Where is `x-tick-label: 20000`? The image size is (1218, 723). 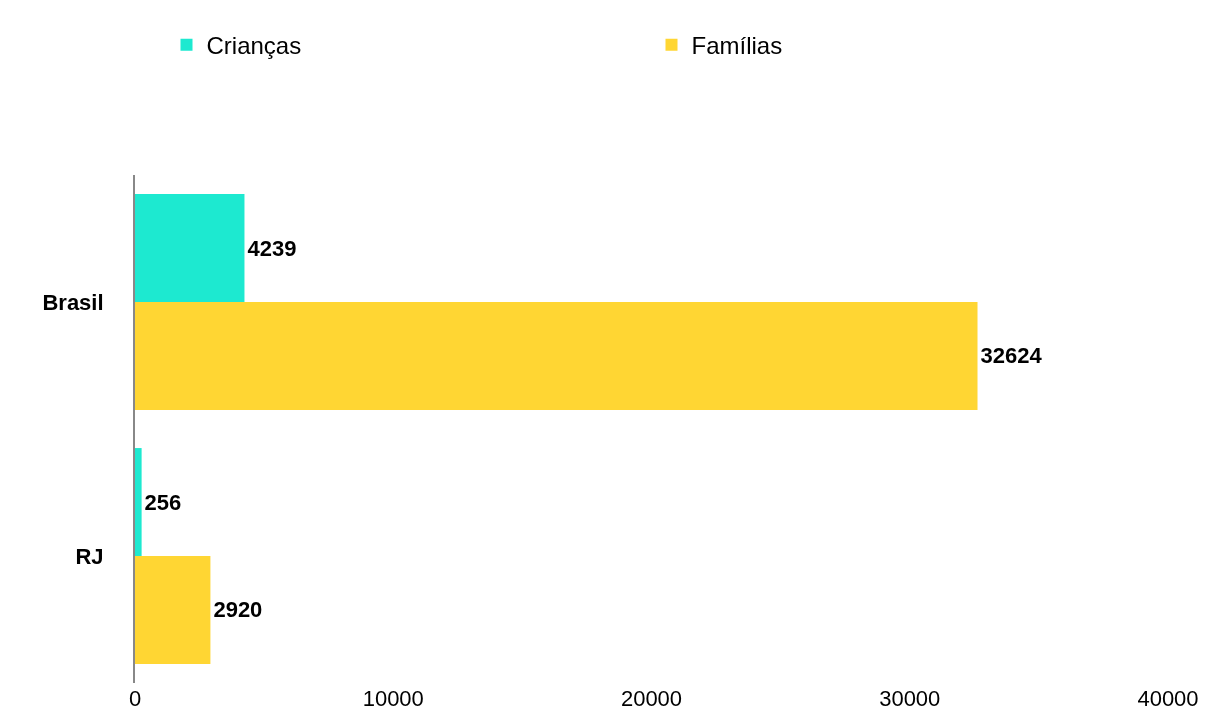
x-tick-label: 20000 is located at coordinates (651, 698).